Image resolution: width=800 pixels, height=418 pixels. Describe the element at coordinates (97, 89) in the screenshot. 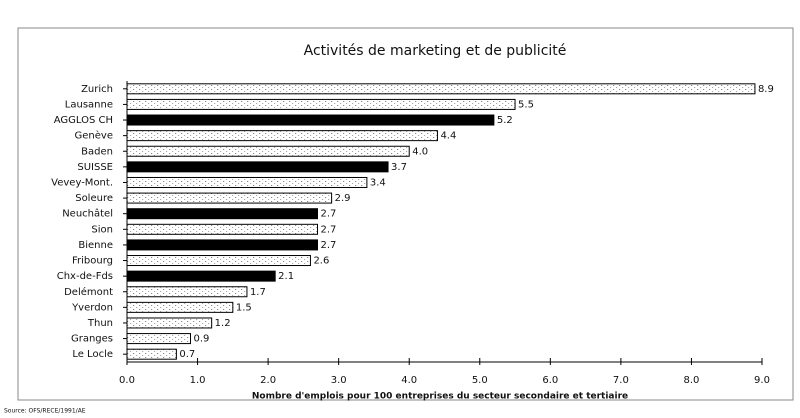

I see `y-tick-label: Zurich` at that location.